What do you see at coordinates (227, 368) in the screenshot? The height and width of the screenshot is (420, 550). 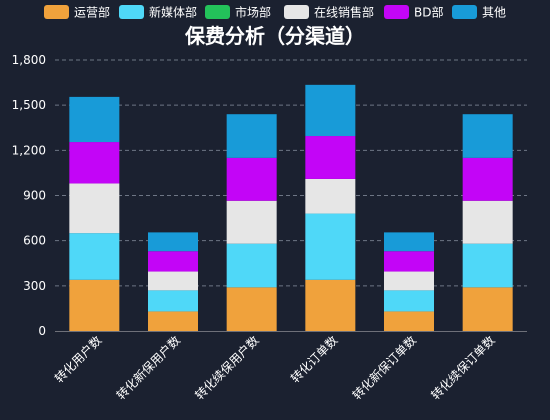 I see `x-tick-label: 转化续保用户数` at bounding box center [227, 368].